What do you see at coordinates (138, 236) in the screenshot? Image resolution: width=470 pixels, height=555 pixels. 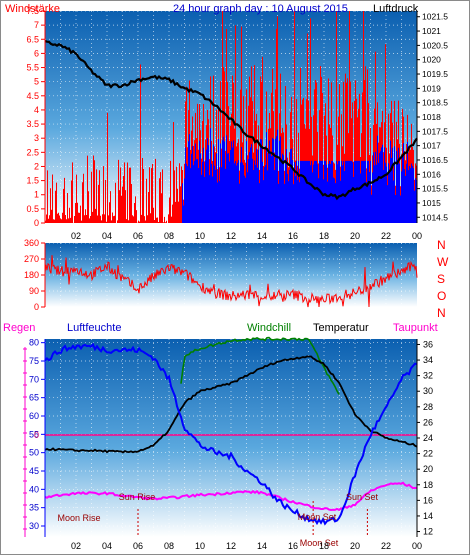 I see `x-tick-label: 06` at bounding box center [138, 236].